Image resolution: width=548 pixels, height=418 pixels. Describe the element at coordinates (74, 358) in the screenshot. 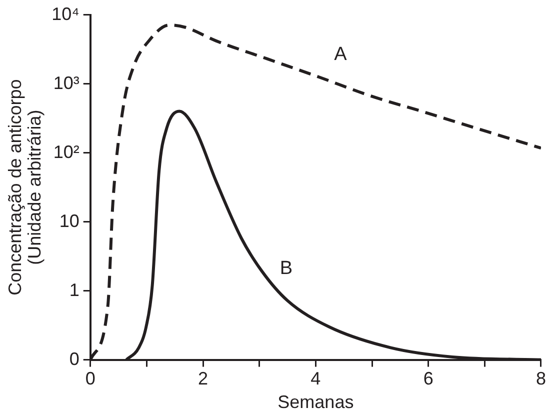

I see `y-tick-label: 0` at that location.